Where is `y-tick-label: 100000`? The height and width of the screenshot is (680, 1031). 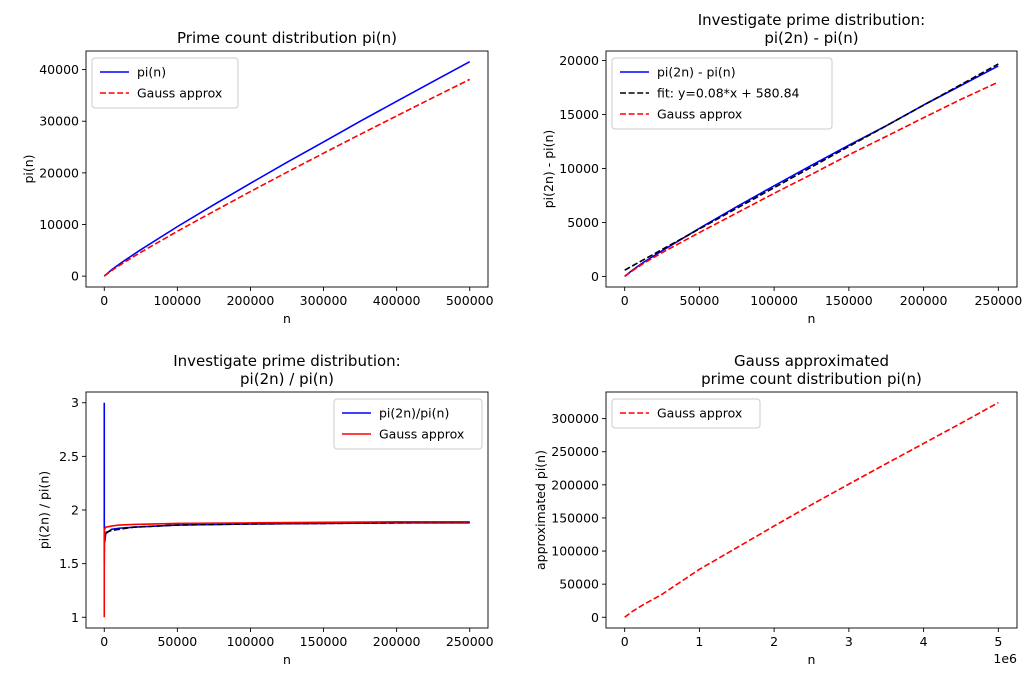 y-tick-label: 100000 is located at coordinates (575, 551).